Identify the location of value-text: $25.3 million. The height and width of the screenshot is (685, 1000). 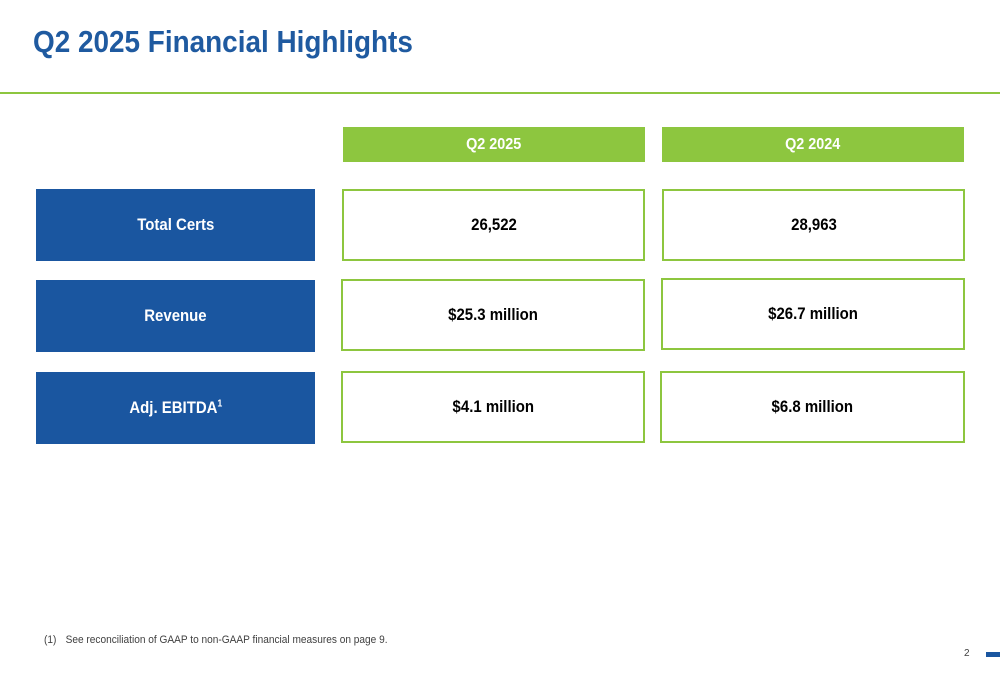
(493, 314).